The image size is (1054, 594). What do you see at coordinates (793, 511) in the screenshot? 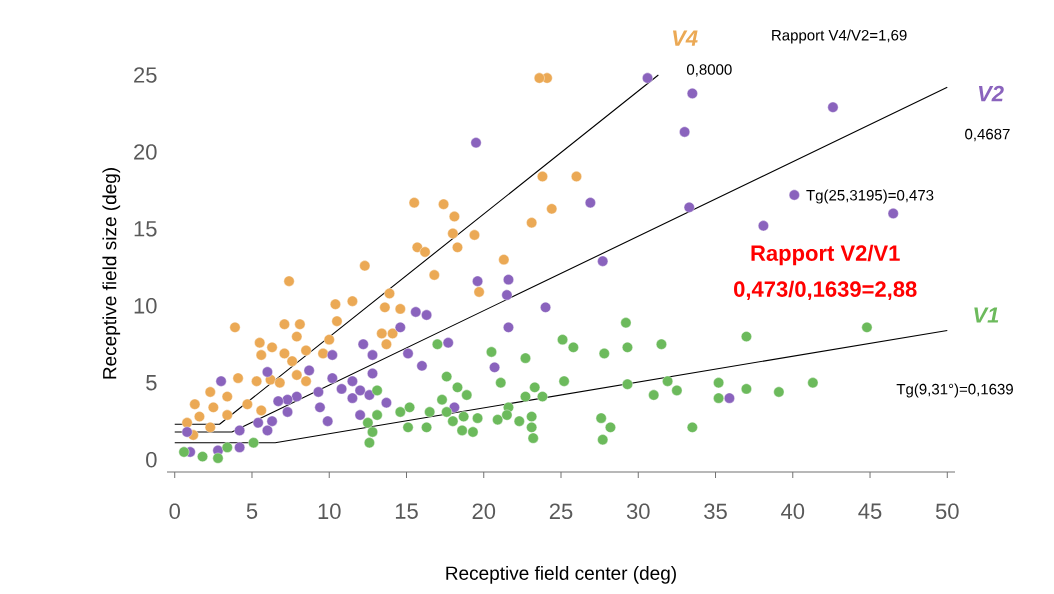
I see `x-tick-label: 40` at bounding box center [793, 511].